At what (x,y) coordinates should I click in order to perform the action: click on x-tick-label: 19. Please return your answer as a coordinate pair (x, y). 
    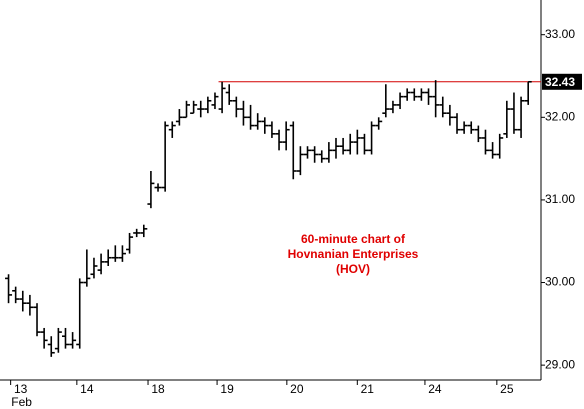
    Looking at the image, I should click on (227, 389).